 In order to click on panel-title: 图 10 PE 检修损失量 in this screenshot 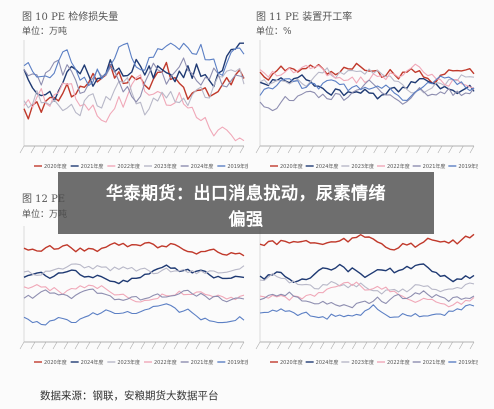, I will do `click(70, 17)`.